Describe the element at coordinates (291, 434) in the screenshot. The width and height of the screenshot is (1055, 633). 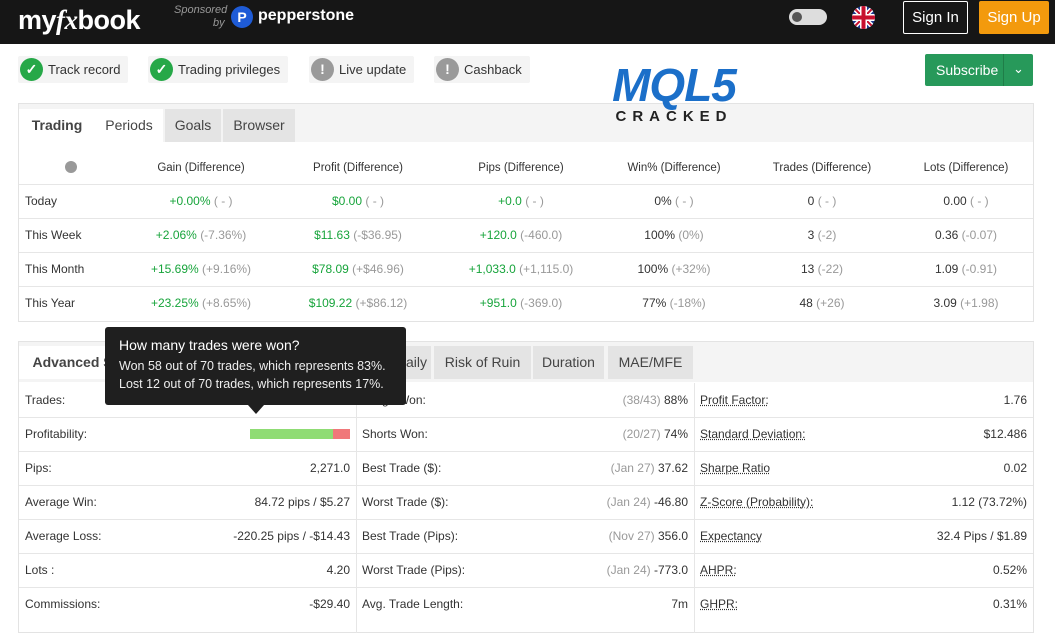
I see `won-segment` at that location.